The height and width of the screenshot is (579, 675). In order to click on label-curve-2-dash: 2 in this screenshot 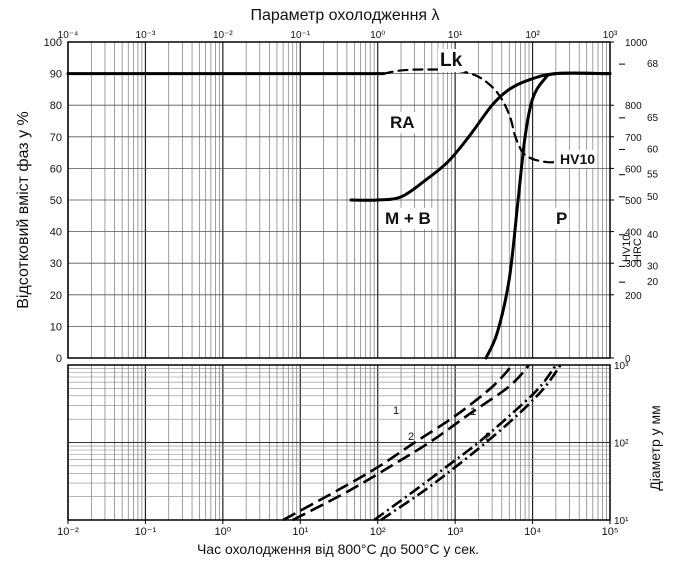, I will do `click(411, 437)`.